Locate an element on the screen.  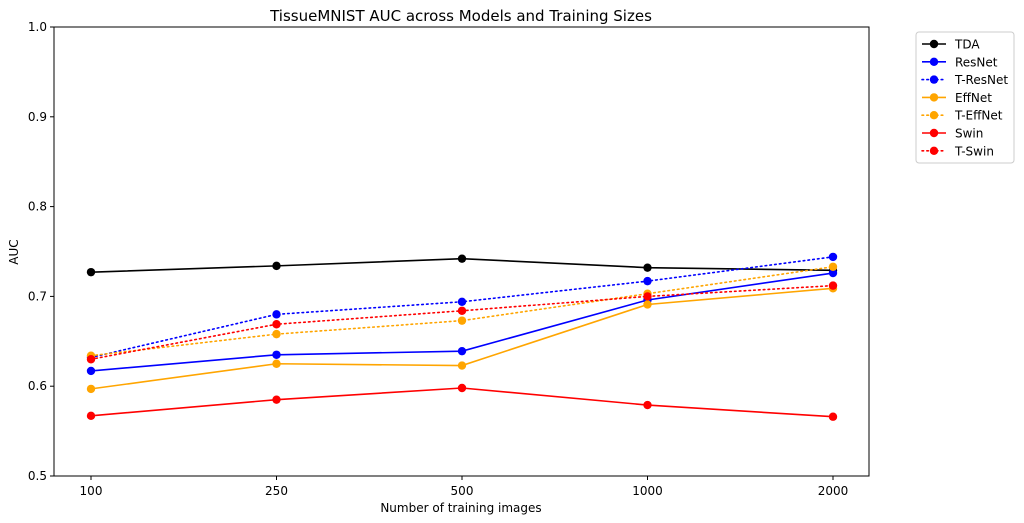
legend-frame is located at coordinates (965, 97).